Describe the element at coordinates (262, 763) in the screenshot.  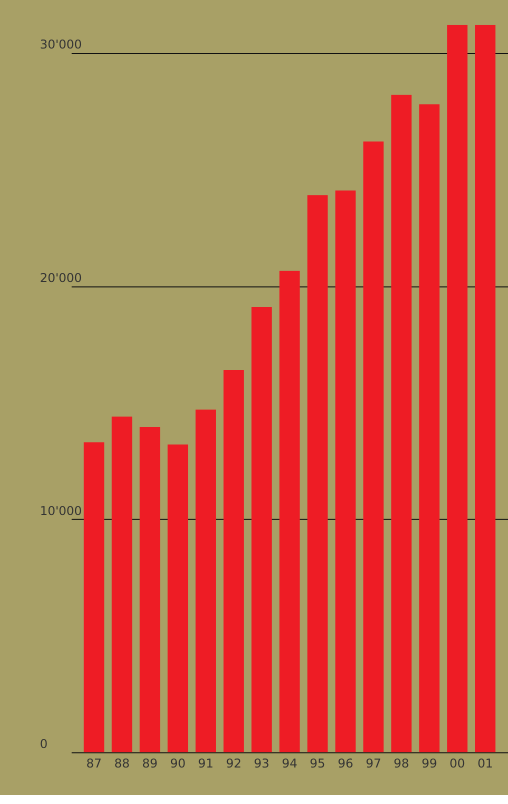
I see `x-tick-label: 93` at that location.